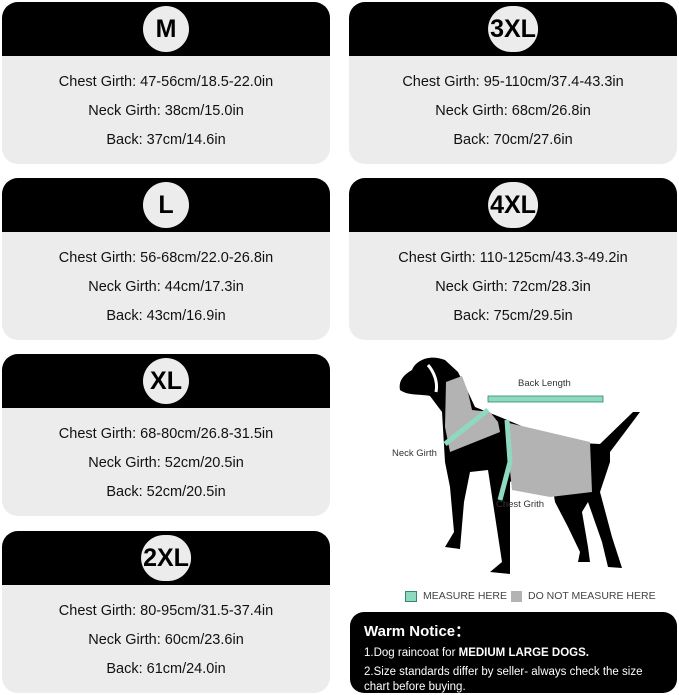  I want to click on chest-girth: Chest Girth: 56-68cm/22.0-26.8in, so click(166, 258).